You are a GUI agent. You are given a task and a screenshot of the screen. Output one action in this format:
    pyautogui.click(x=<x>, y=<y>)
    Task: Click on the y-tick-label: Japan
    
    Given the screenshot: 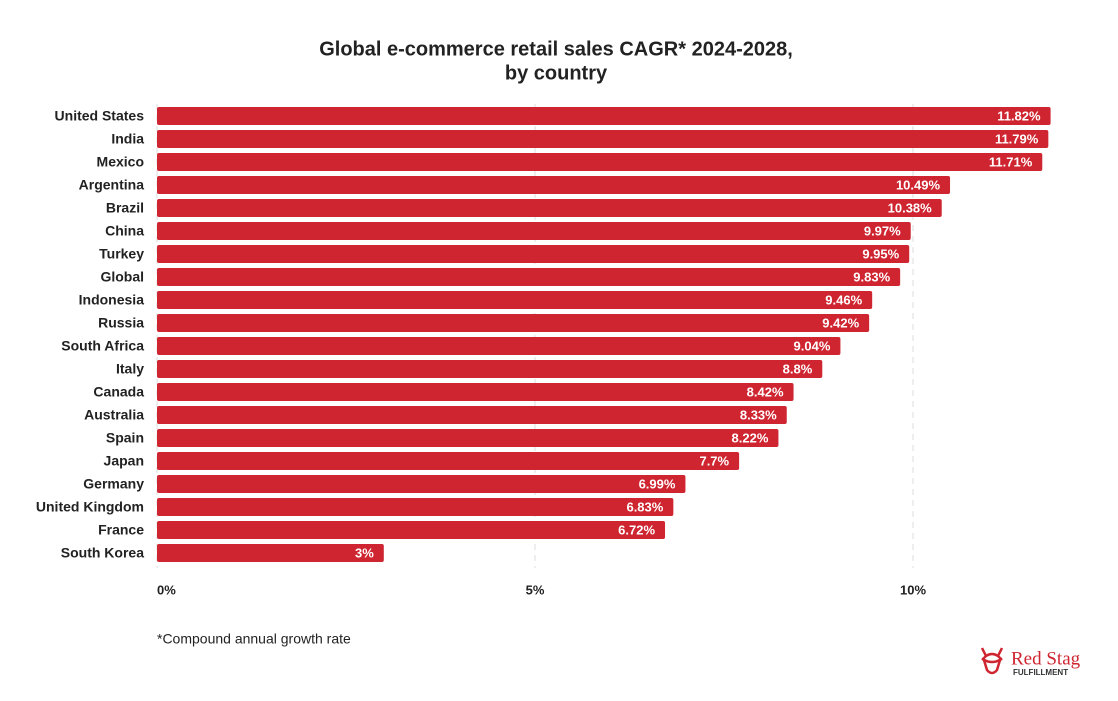 What is the action you would take?
    pyautogui.click(x=124, y=461)
    